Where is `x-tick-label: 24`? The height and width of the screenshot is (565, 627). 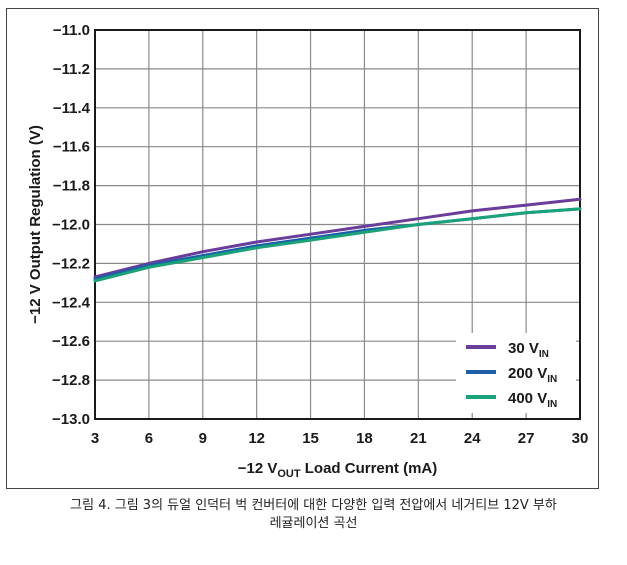
x-tick-label: 24 is located at coordinates (472, 438).